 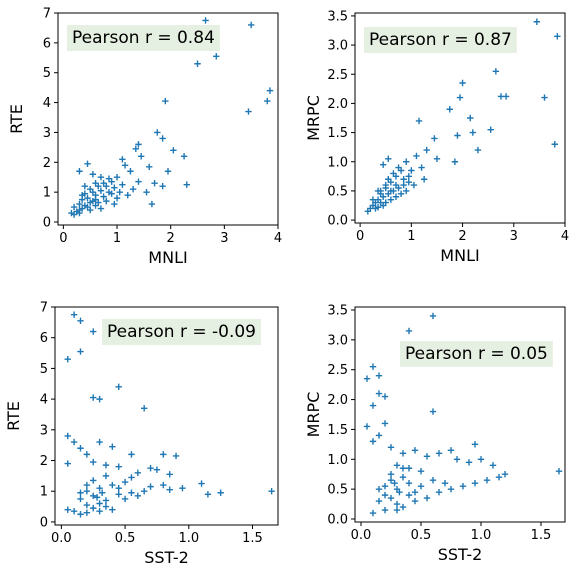 What do you see at coordinates (476, 354) in the screenshot?
I see `correlation-annotation: Pearson r = 0.05` at bounding box center [476, 354].